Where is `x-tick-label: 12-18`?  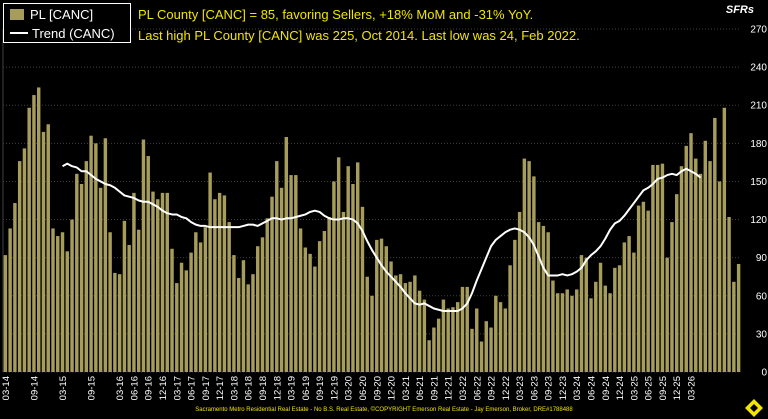
x-tick-label: 12-18 is located at coordinates (277, 388).